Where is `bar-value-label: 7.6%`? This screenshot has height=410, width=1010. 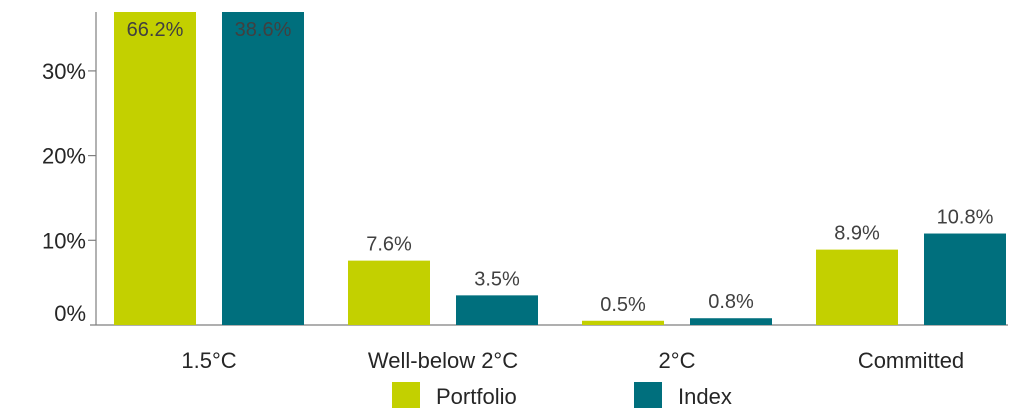
bar-value-label: 7.6% is located at coordinates (389, 245).